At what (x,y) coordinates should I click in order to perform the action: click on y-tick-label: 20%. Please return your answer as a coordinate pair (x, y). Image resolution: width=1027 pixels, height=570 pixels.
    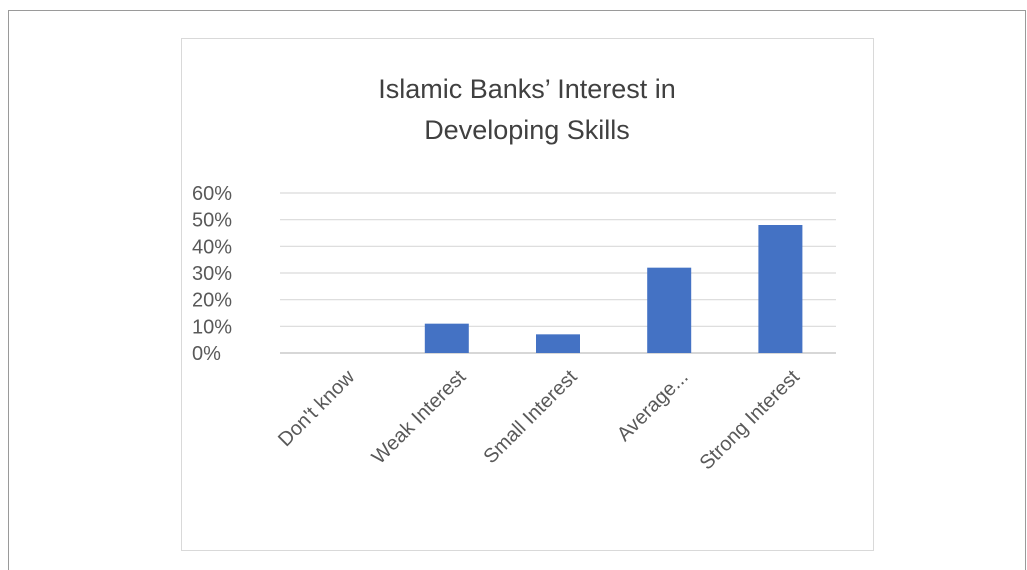
    Looking at the image, I should click on (212, 301).